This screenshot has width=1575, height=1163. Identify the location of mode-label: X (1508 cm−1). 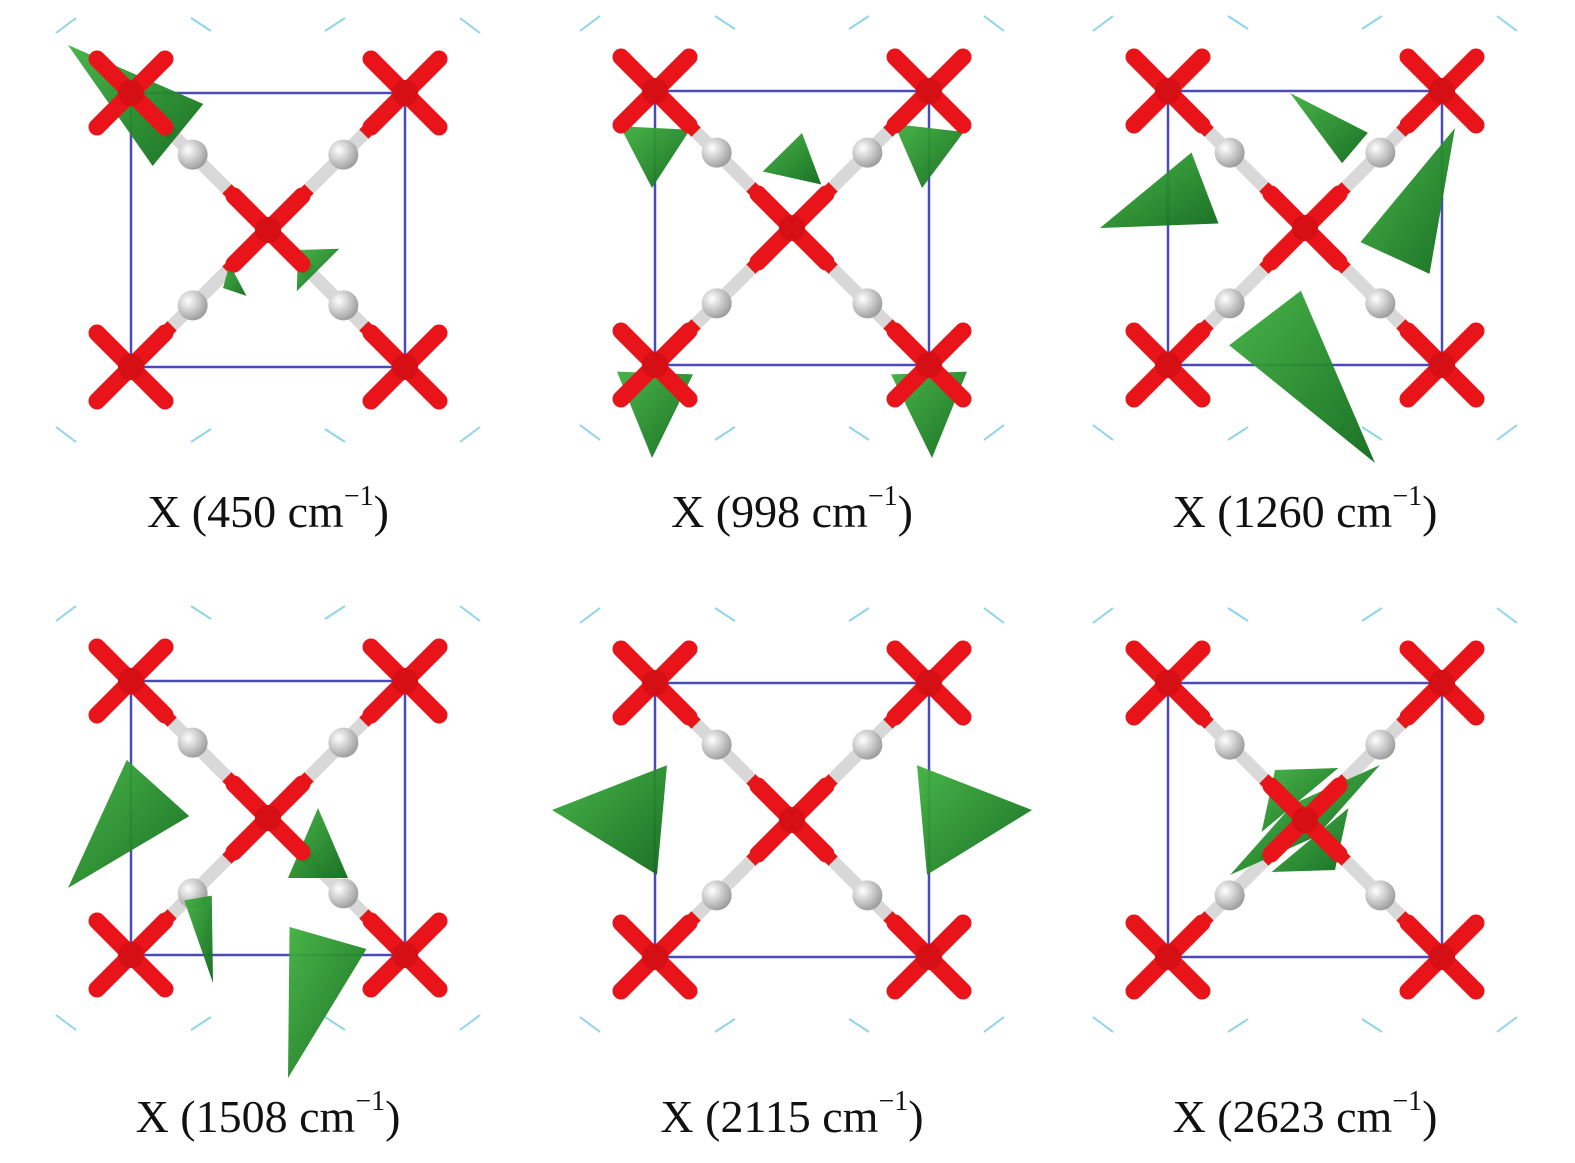
(268, 1115).